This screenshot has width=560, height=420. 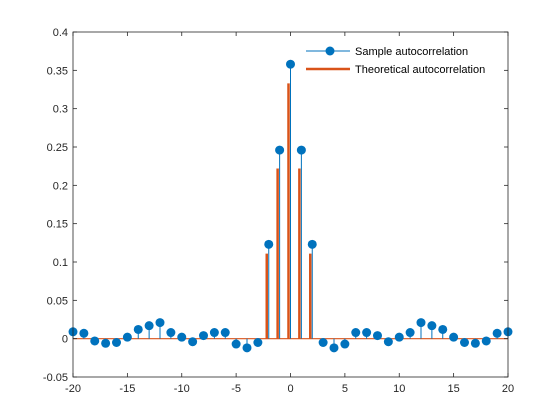 I want to click on y-tick-label: 0.15, so click(x=57, y=225).